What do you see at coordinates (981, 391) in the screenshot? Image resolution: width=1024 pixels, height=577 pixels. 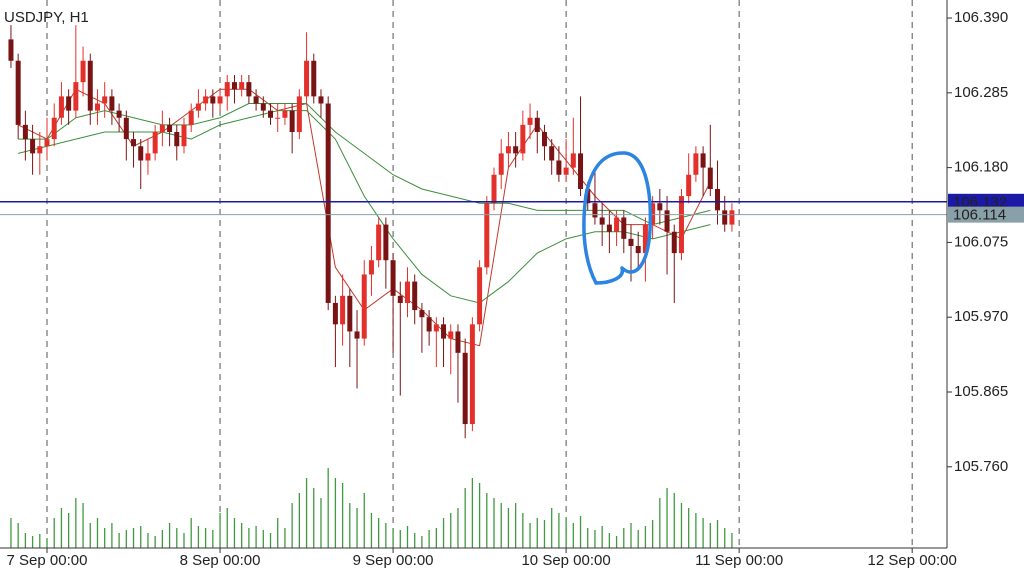 I see `y-tick-label: 105.865` at bounding box center [981, 391].